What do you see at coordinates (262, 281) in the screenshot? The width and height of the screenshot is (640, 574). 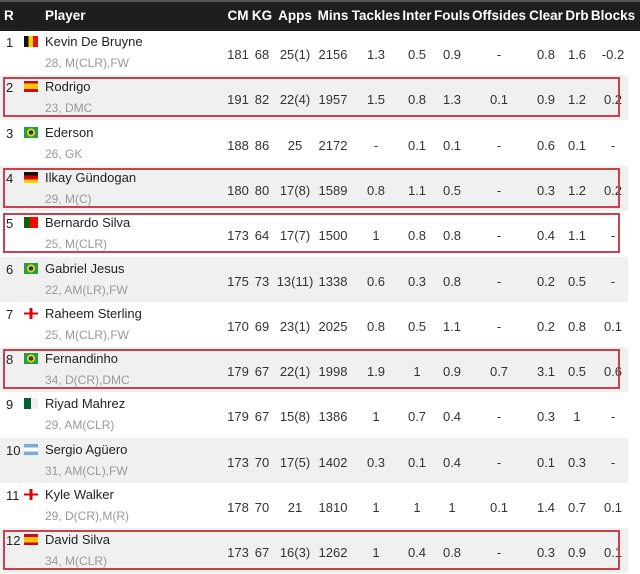 I see `stat-kg: 73` at bounding box center [262, 281].